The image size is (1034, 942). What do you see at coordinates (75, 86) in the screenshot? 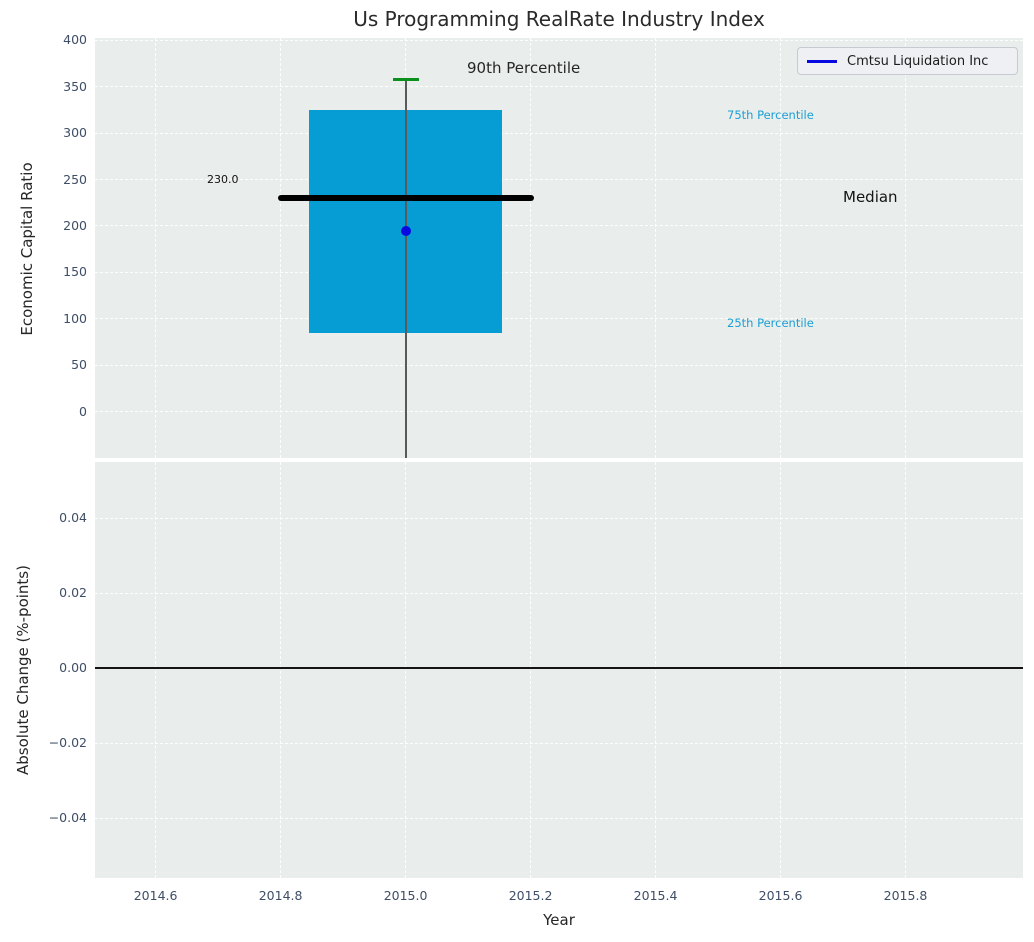
I see `y-tick-label: 350` at bounding box center [75, 86].